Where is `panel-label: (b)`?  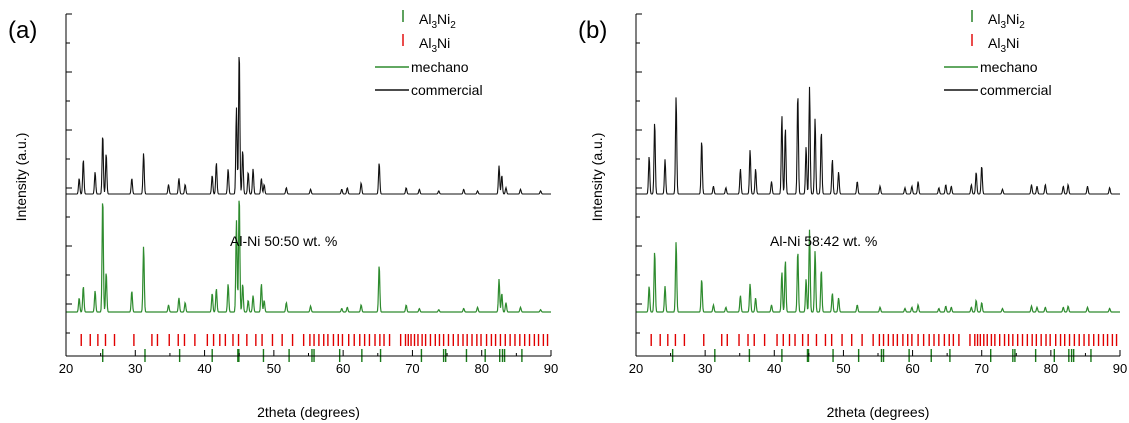 panel-label: (b) is located at coordinates (592, 30).